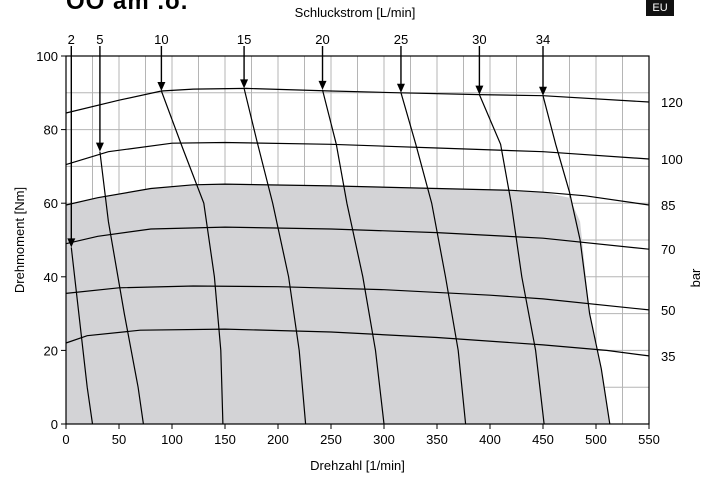 The image size is (710, 477). Describe the element at coordinates (668, 356) in the screenshot. I see `pressure-label-35: 35` at that location.